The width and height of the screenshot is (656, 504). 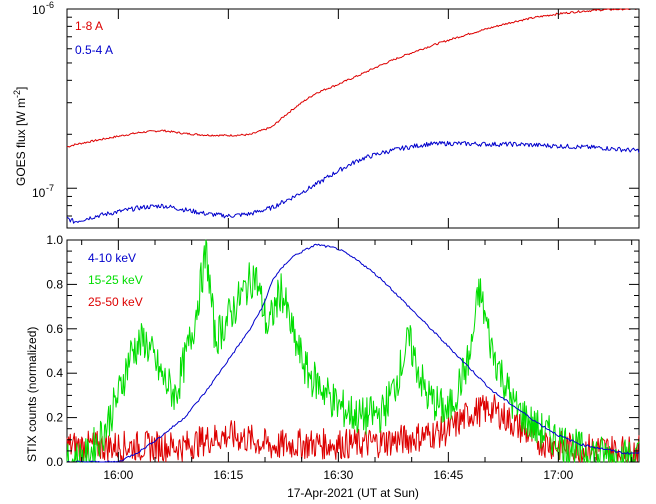 I want to click on stix-xtick-label: 16:45, so click(x=448, y=475).